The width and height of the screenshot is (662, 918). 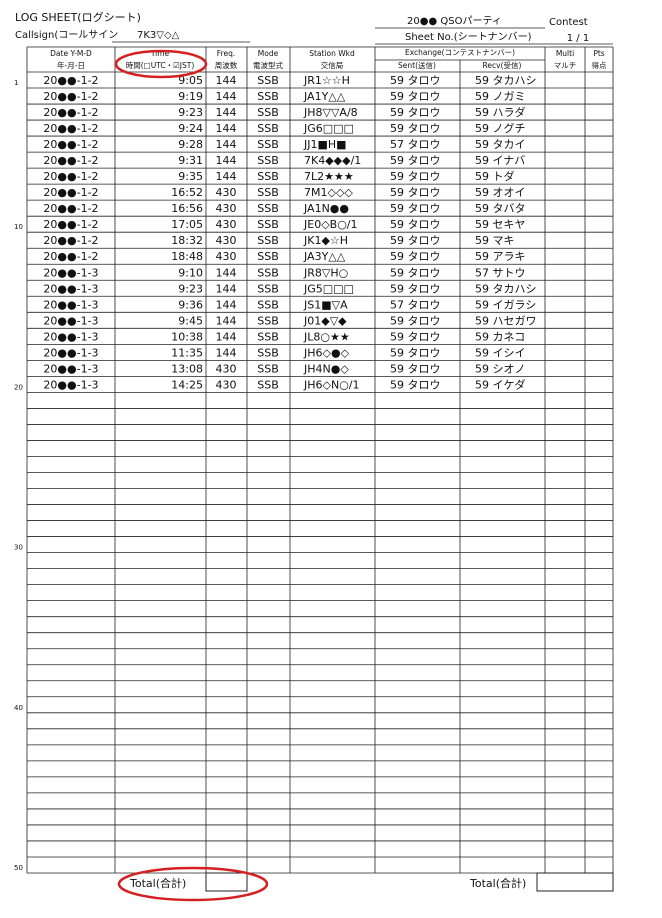 What do you see at coordinates (500, 160) in the screenshot?
I see `cell-recv: 59 イナバ` at bounding box center [500, 160].